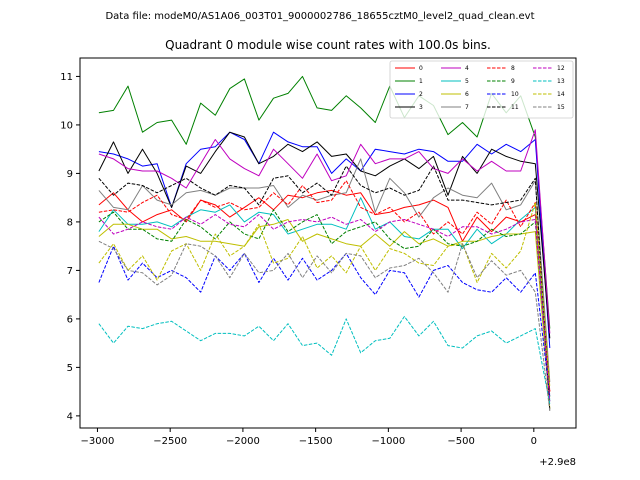 This screenshot has height=480, width=640. What do you see at coordinates (70, 416) in the screenshot?
I see `y-tick-label: 4` at bounding box center [70, 416].